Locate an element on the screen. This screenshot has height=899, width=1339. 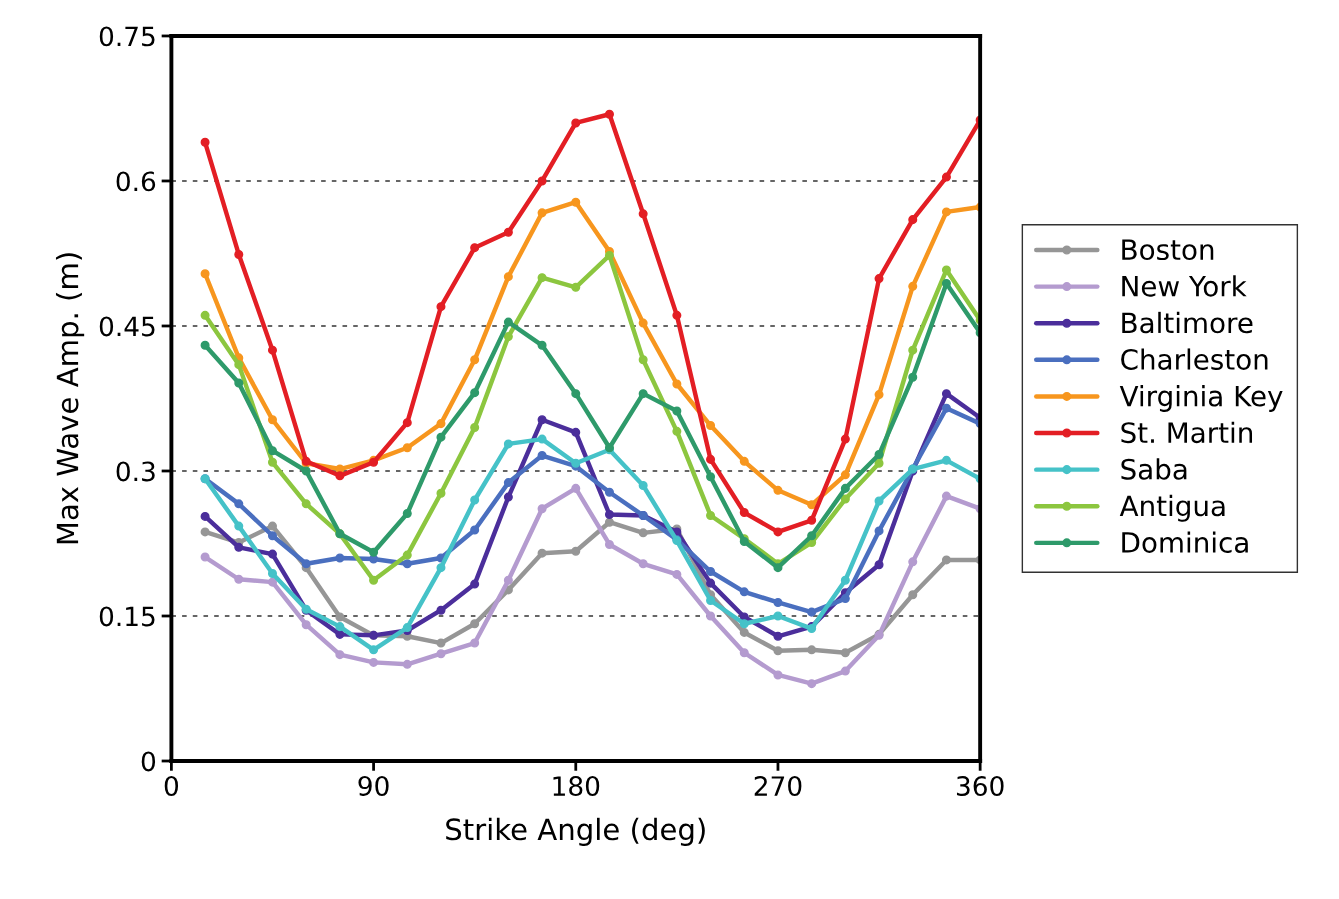
legend-label: New York is located at coordinates (1184, 286).